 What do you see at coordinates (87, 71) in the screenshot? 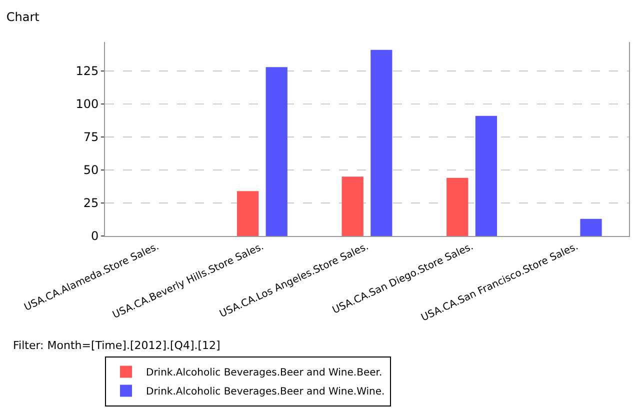
I see `y-tick-label: 125` at bounding box center [87, 71].